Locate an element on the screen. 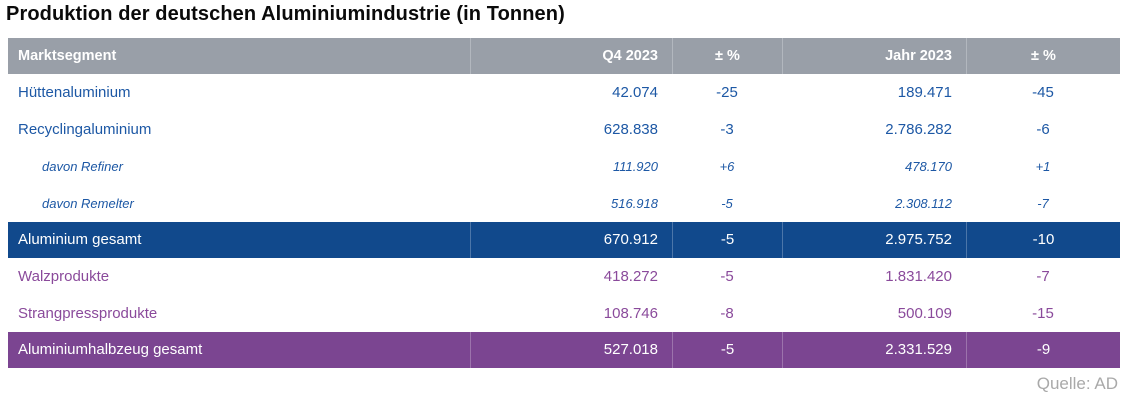 Image resolution: width=1126 pixels, height=403 pixels. table-row: Walzprodukte 418.272 -5 1.831.420 -7 is located at coordinates (564, 276).